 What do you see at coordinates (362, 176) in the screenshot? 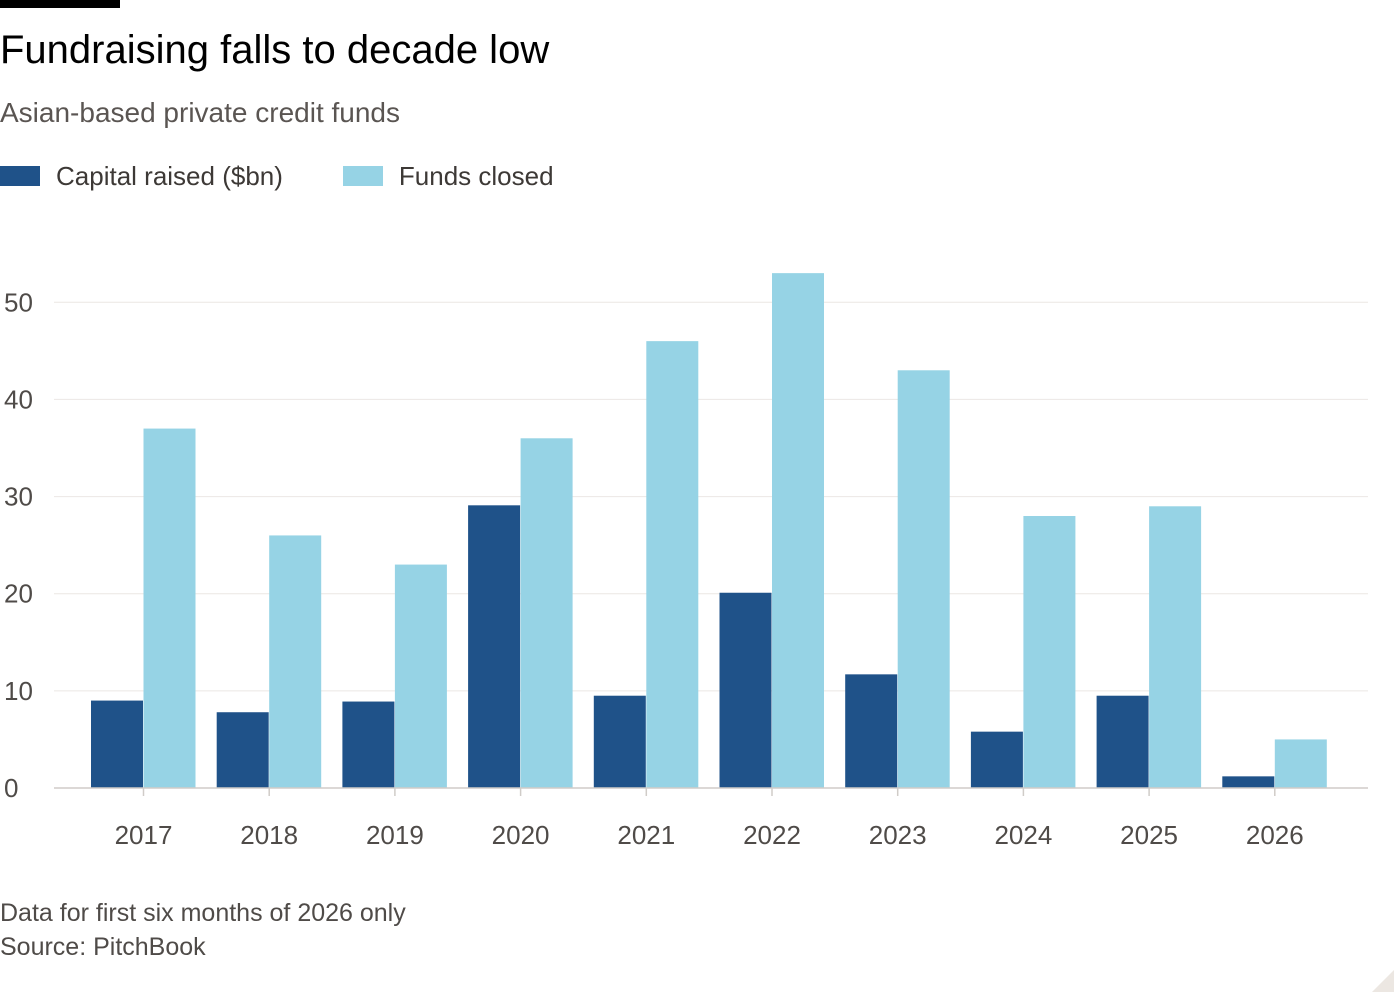
I see `legend-swatch-funds` at bounding box center [362, 176].